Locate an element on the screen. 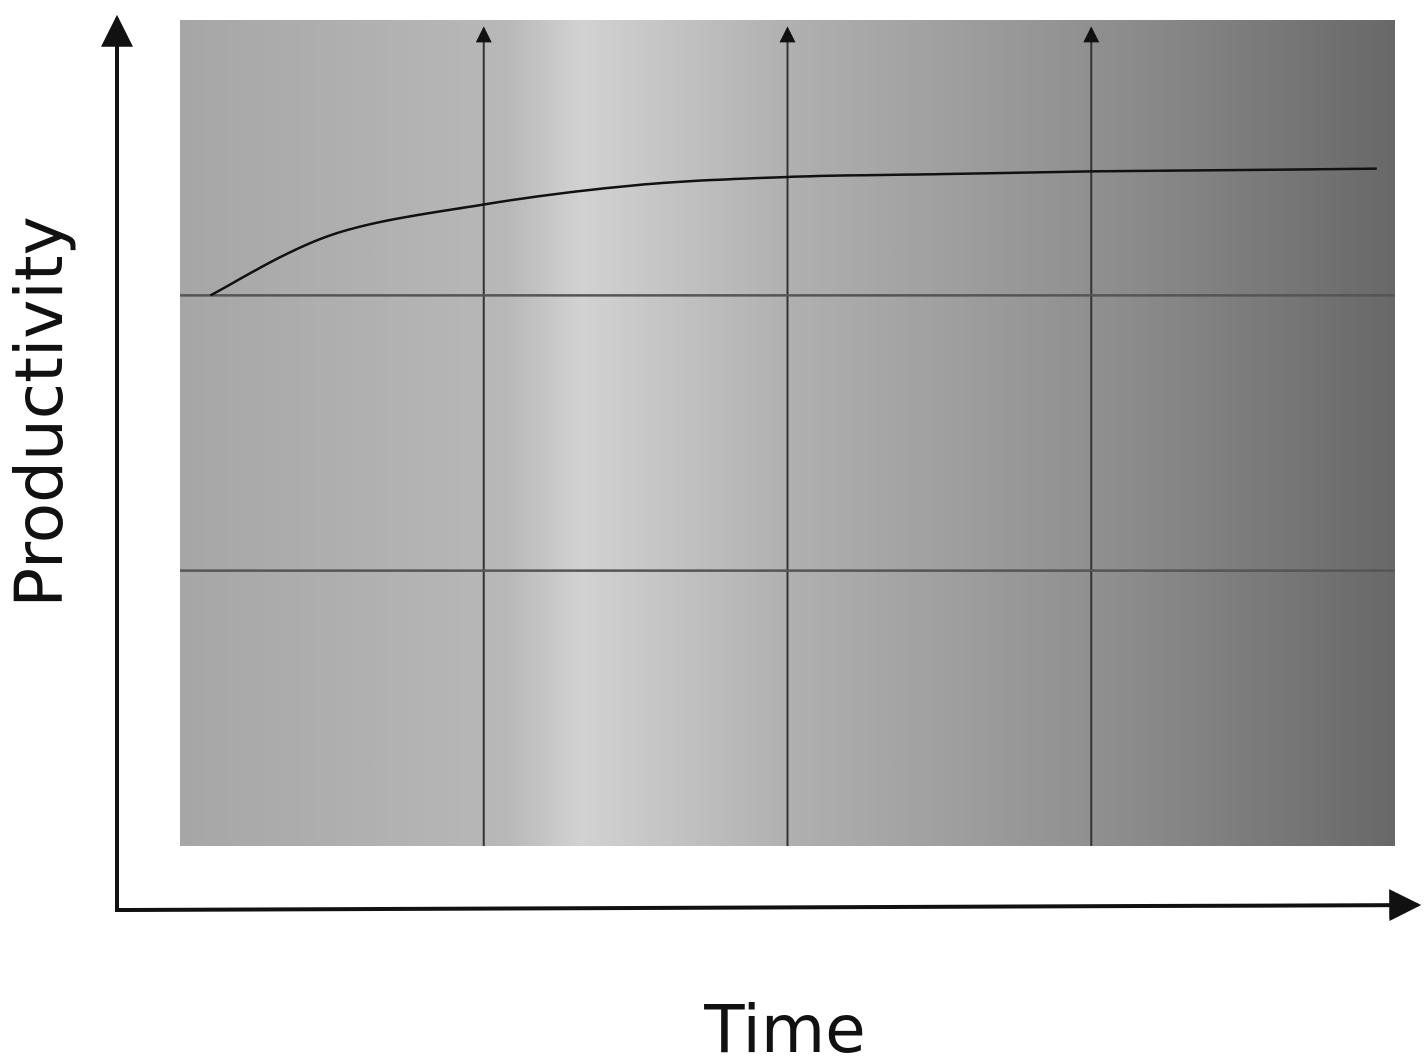 The image size is (1425, 1064). productivity-curve is located at coordinates (793, 232).